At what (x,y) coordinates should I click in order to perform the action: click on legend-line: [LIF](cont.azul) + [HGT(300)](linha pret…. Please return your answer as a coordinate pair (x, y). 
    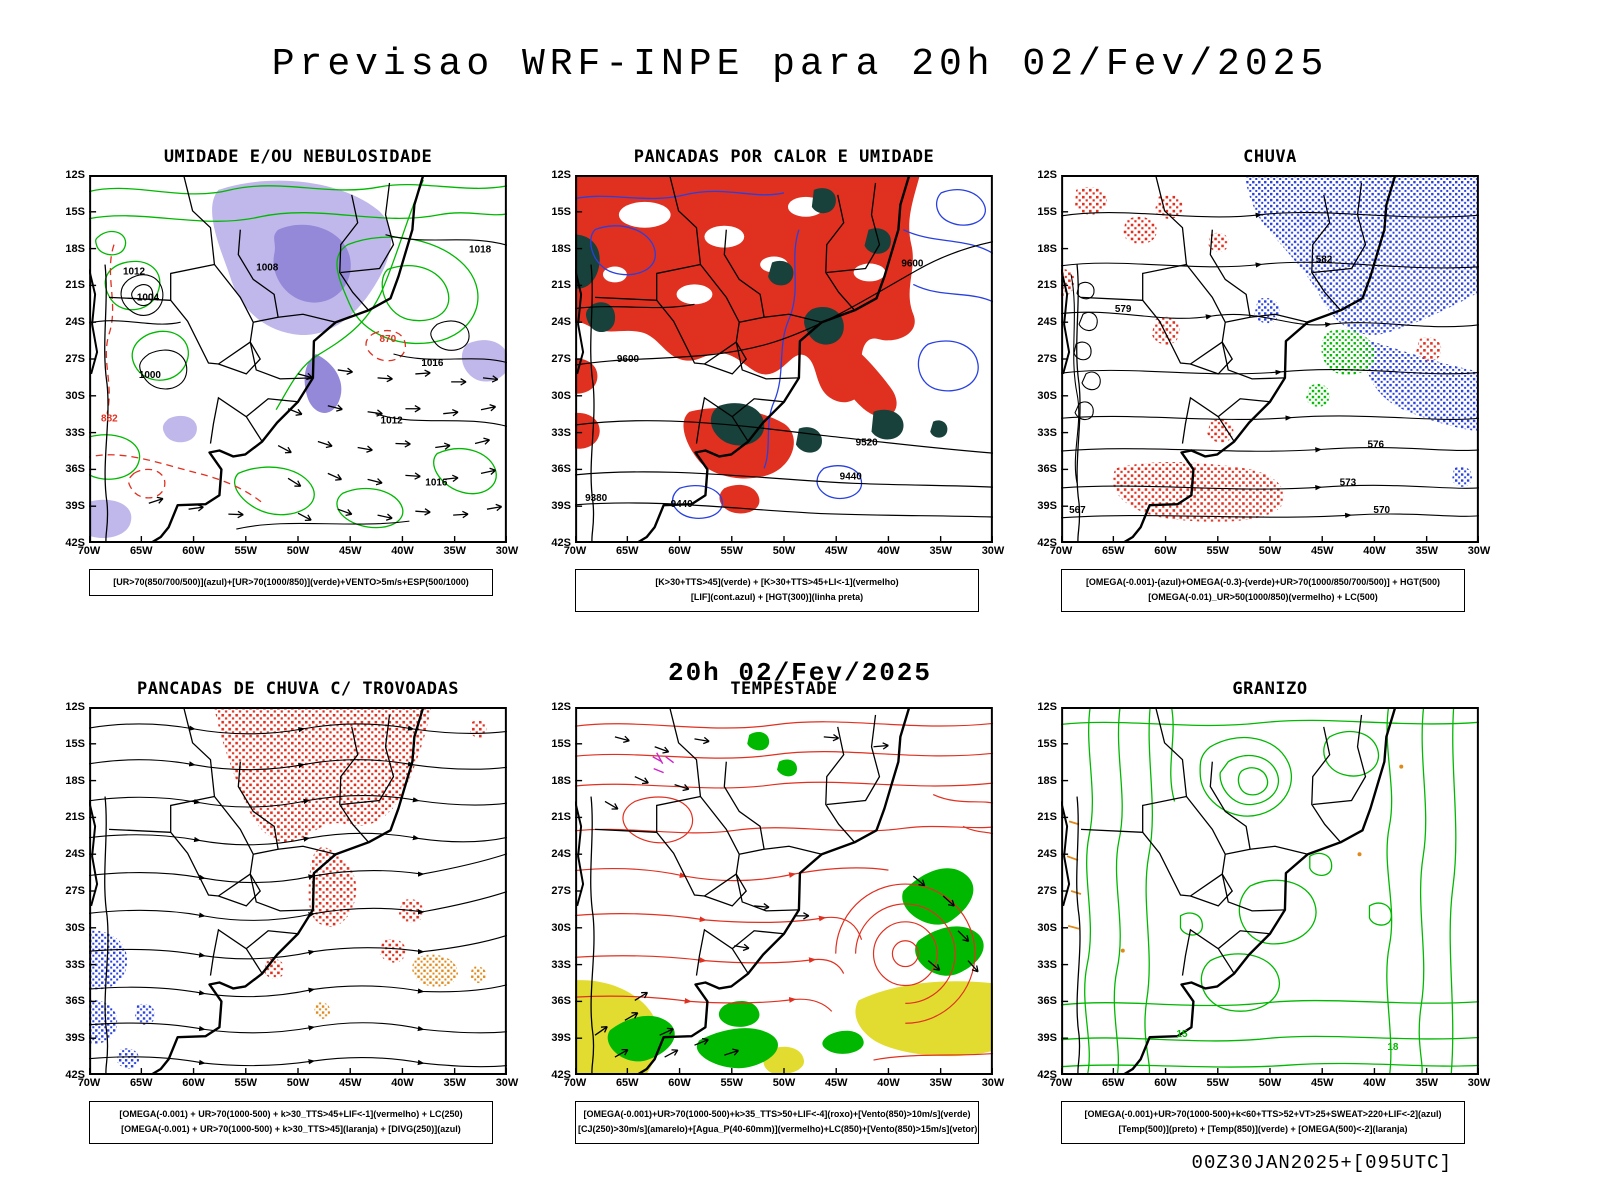
    Looking at the image, I should click on (777, 597).